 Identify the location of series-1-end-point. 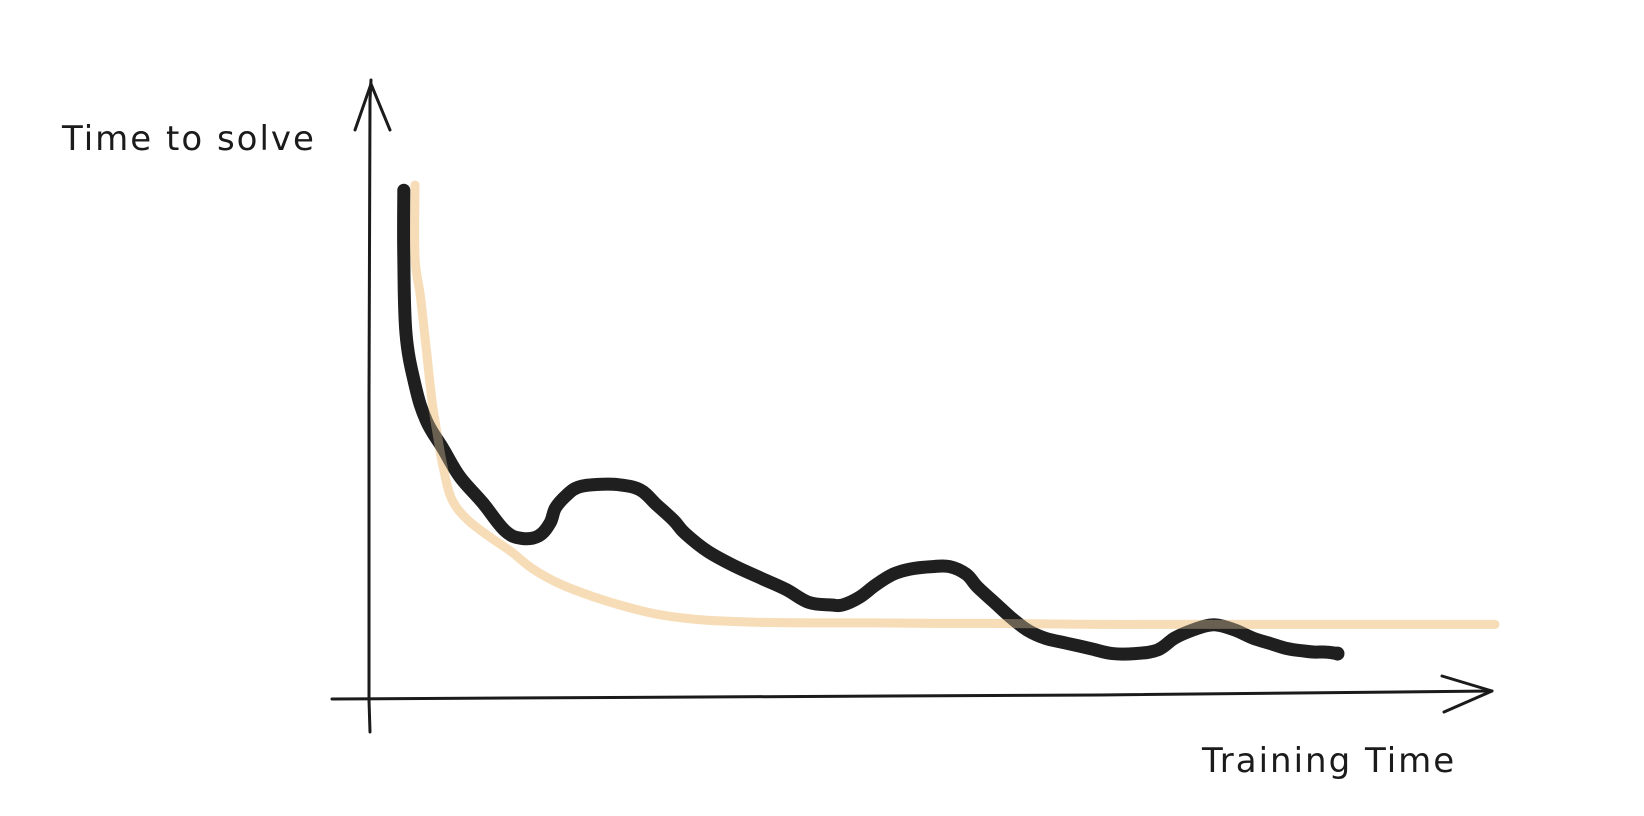
(1337, 653).